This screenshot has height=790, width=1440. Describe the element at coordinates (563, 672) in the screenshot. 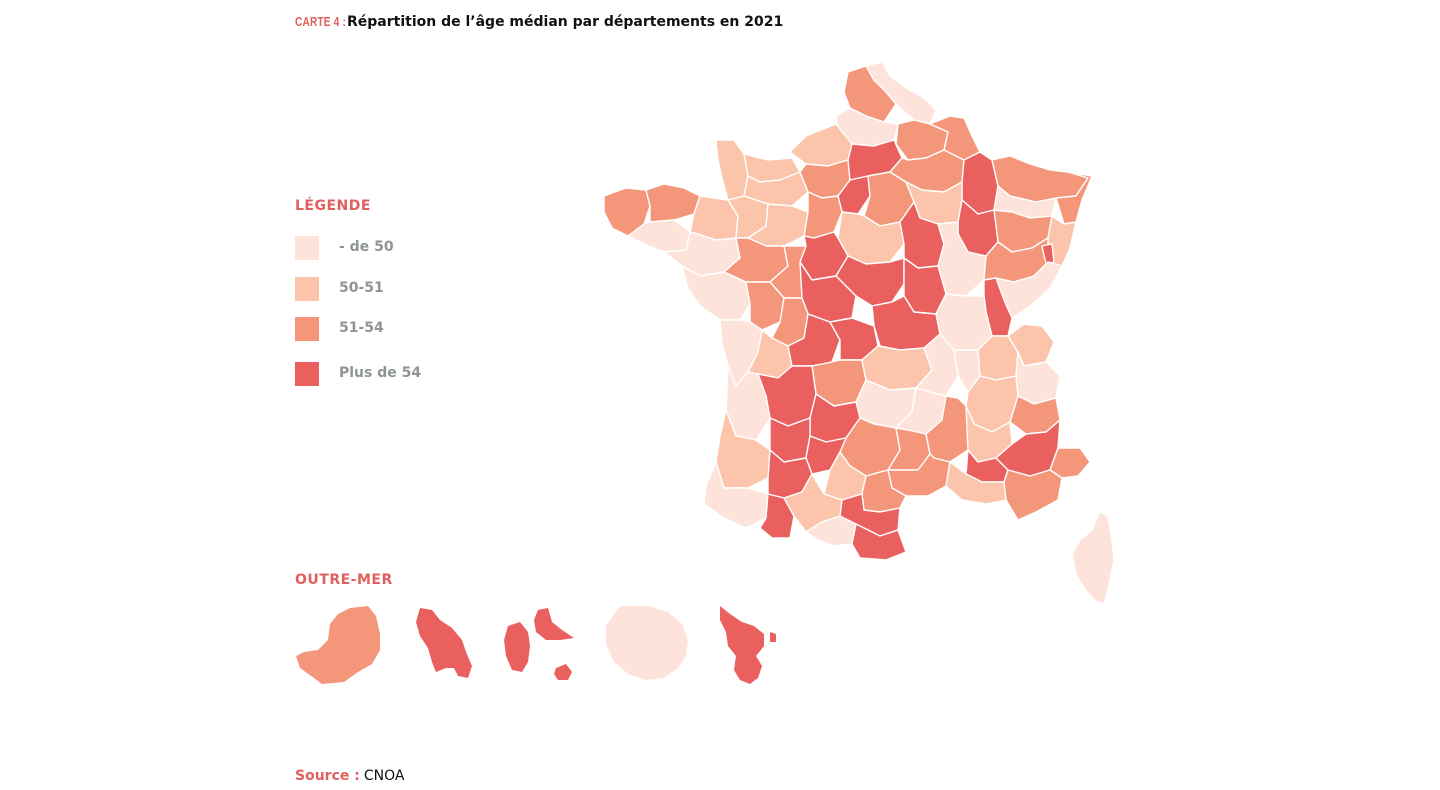

I see `territory-marie-galante` at that location.